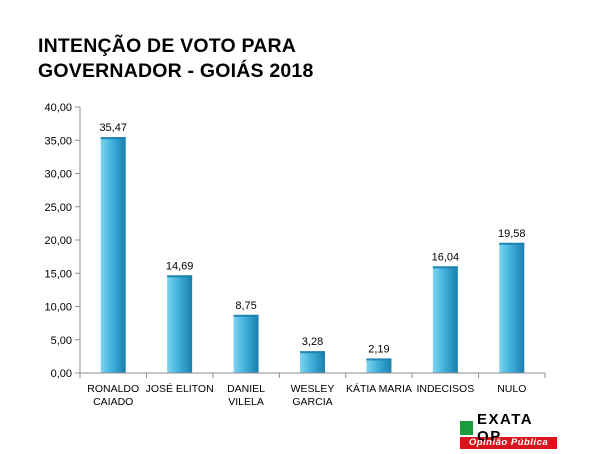 This screenshot has width=598, height=454. Describe the element at coordinates (180, 266) in the screenshot. I see `data-label: 14,69` at that location.